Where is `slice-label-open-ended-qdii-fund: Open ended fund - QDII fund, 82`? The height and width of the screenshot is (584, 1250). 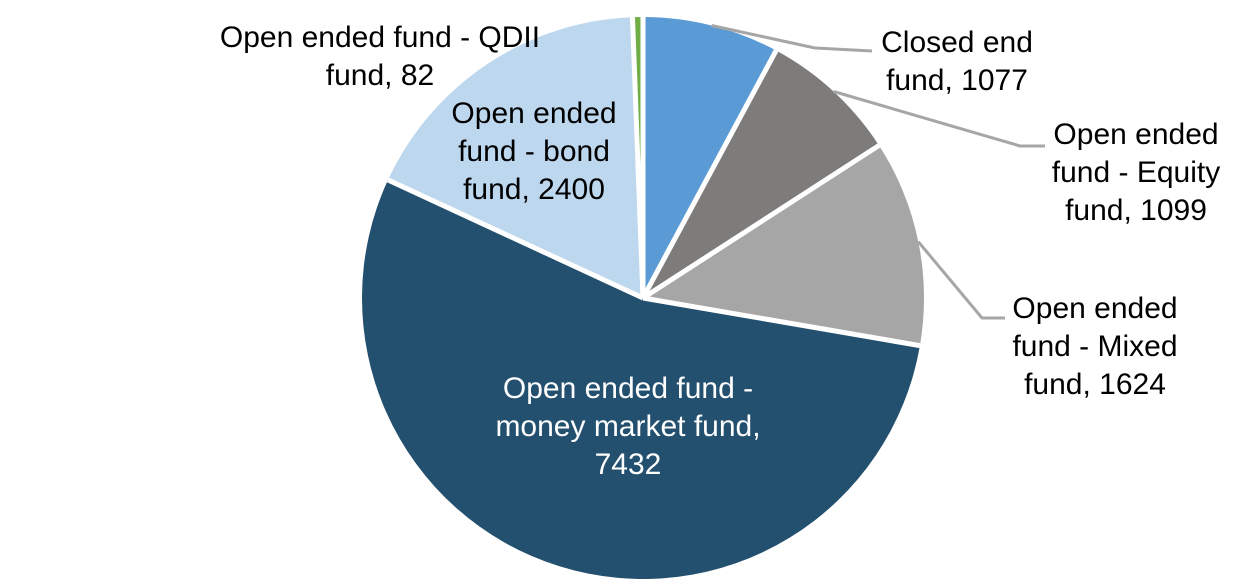
slice-label-open-ended-qdii-fund: Open ended fund - QDII fund, 82 is located at coordinates (380, 57).